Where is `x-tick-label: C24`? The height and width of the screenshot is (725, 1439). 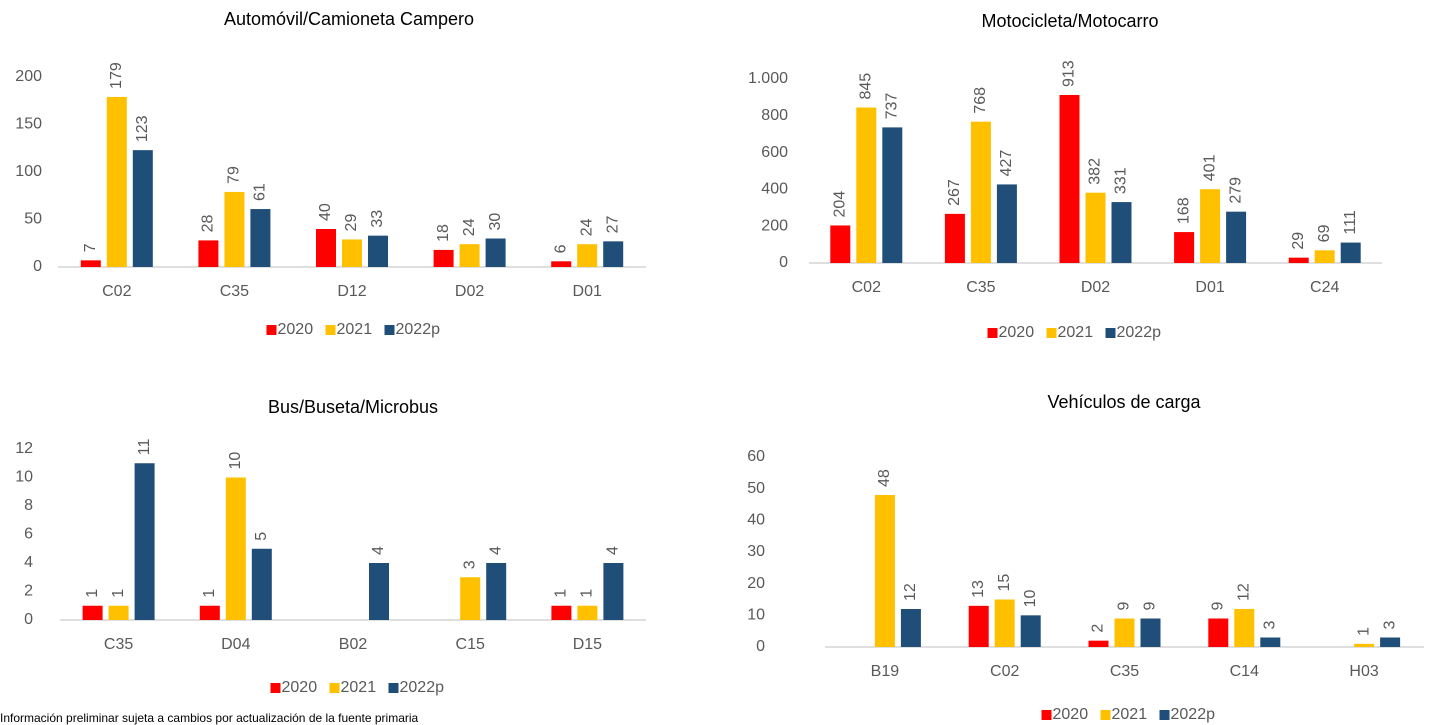
x-tick-label: C24 is located at coordinates (1324, 287).